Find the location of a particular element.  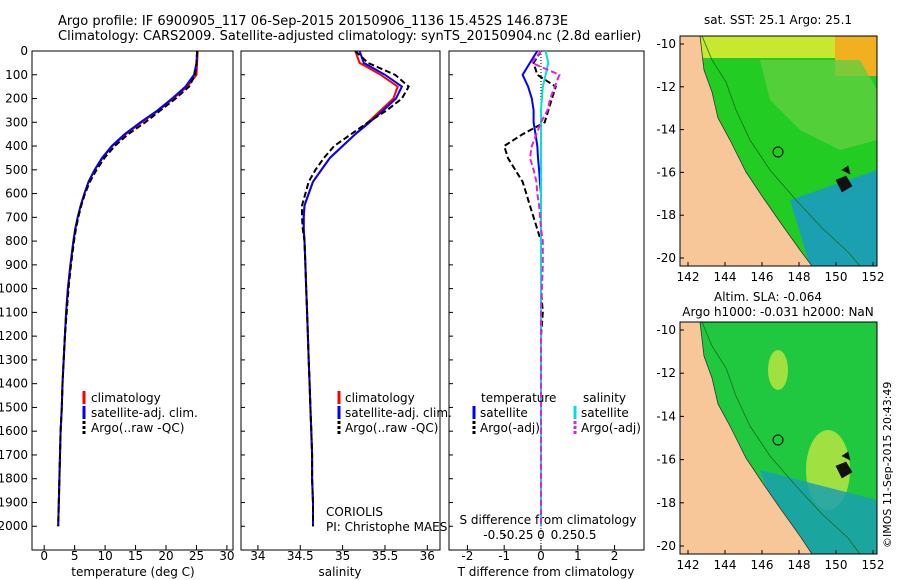

t-difference-label: T difference from climatology is located at coordinates (546, 572).